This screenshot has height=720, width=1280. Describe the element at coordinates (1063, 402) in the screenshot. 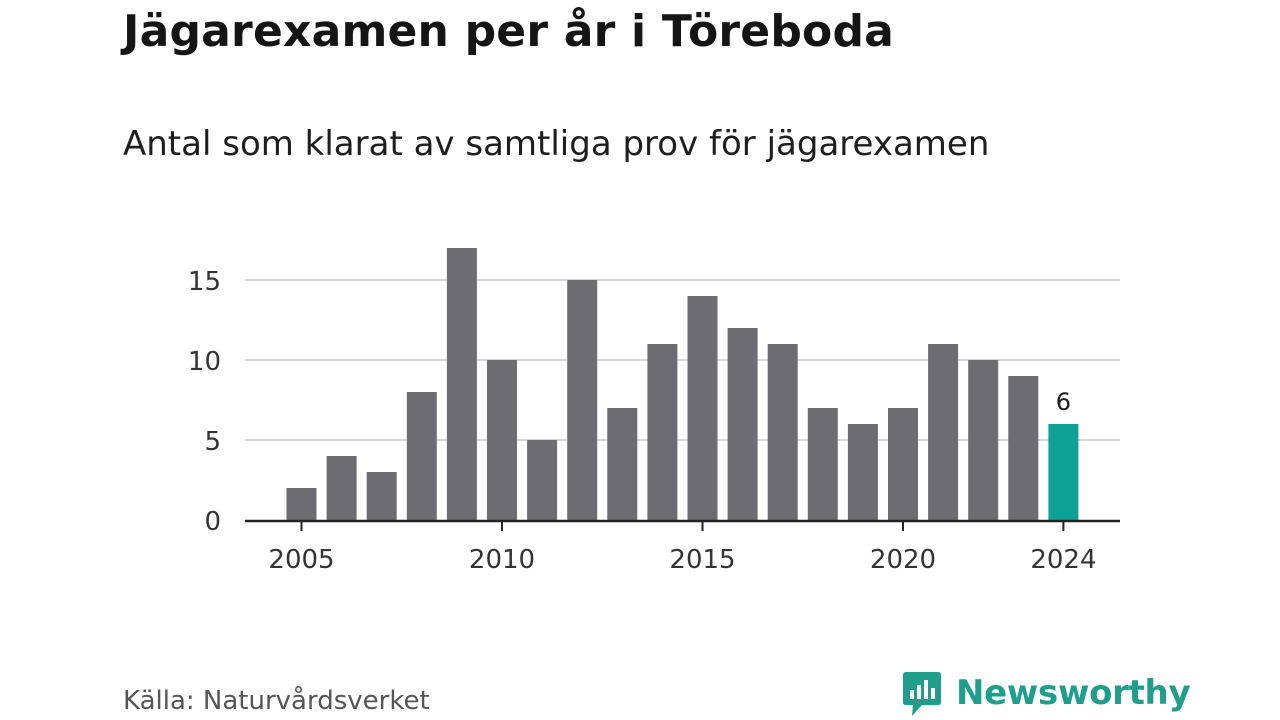

I see `data-label: 6` at that location.